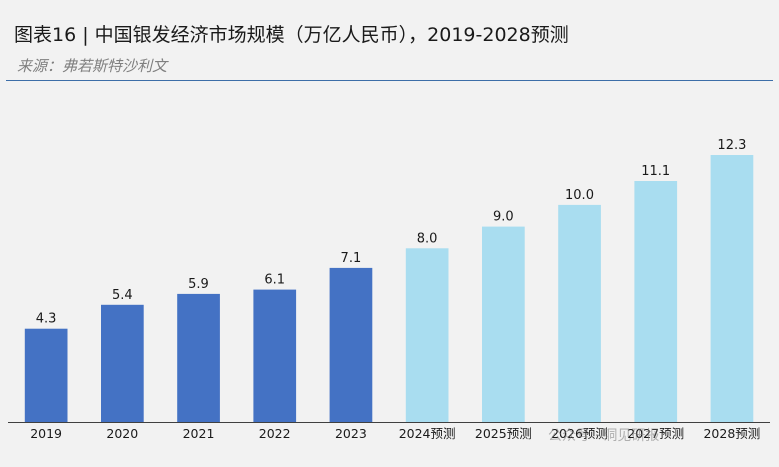 The image size is (779, 467). Describe the element at coordinates (46, 433) in the screenshot. I see `x-tick-label-2019: 2019` at that location.